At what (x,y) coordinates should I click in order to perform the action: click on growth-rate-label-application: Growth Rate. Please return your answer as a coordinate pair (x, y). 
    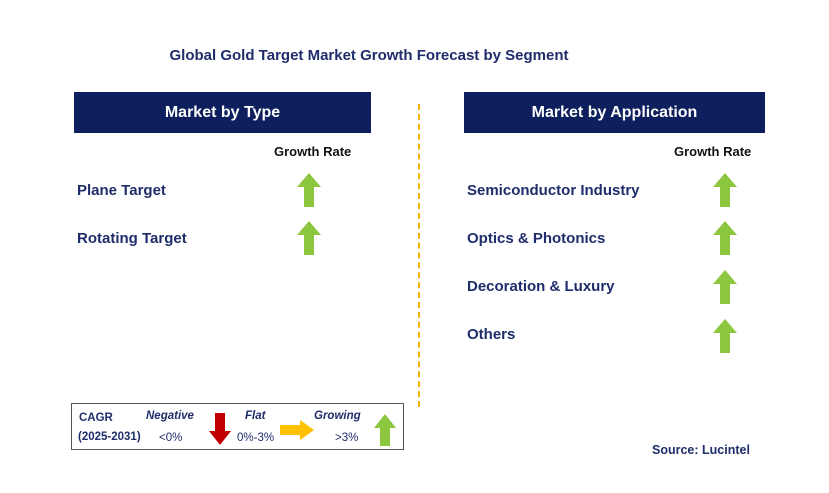
    Looking at the image, I should click on (713, 151).